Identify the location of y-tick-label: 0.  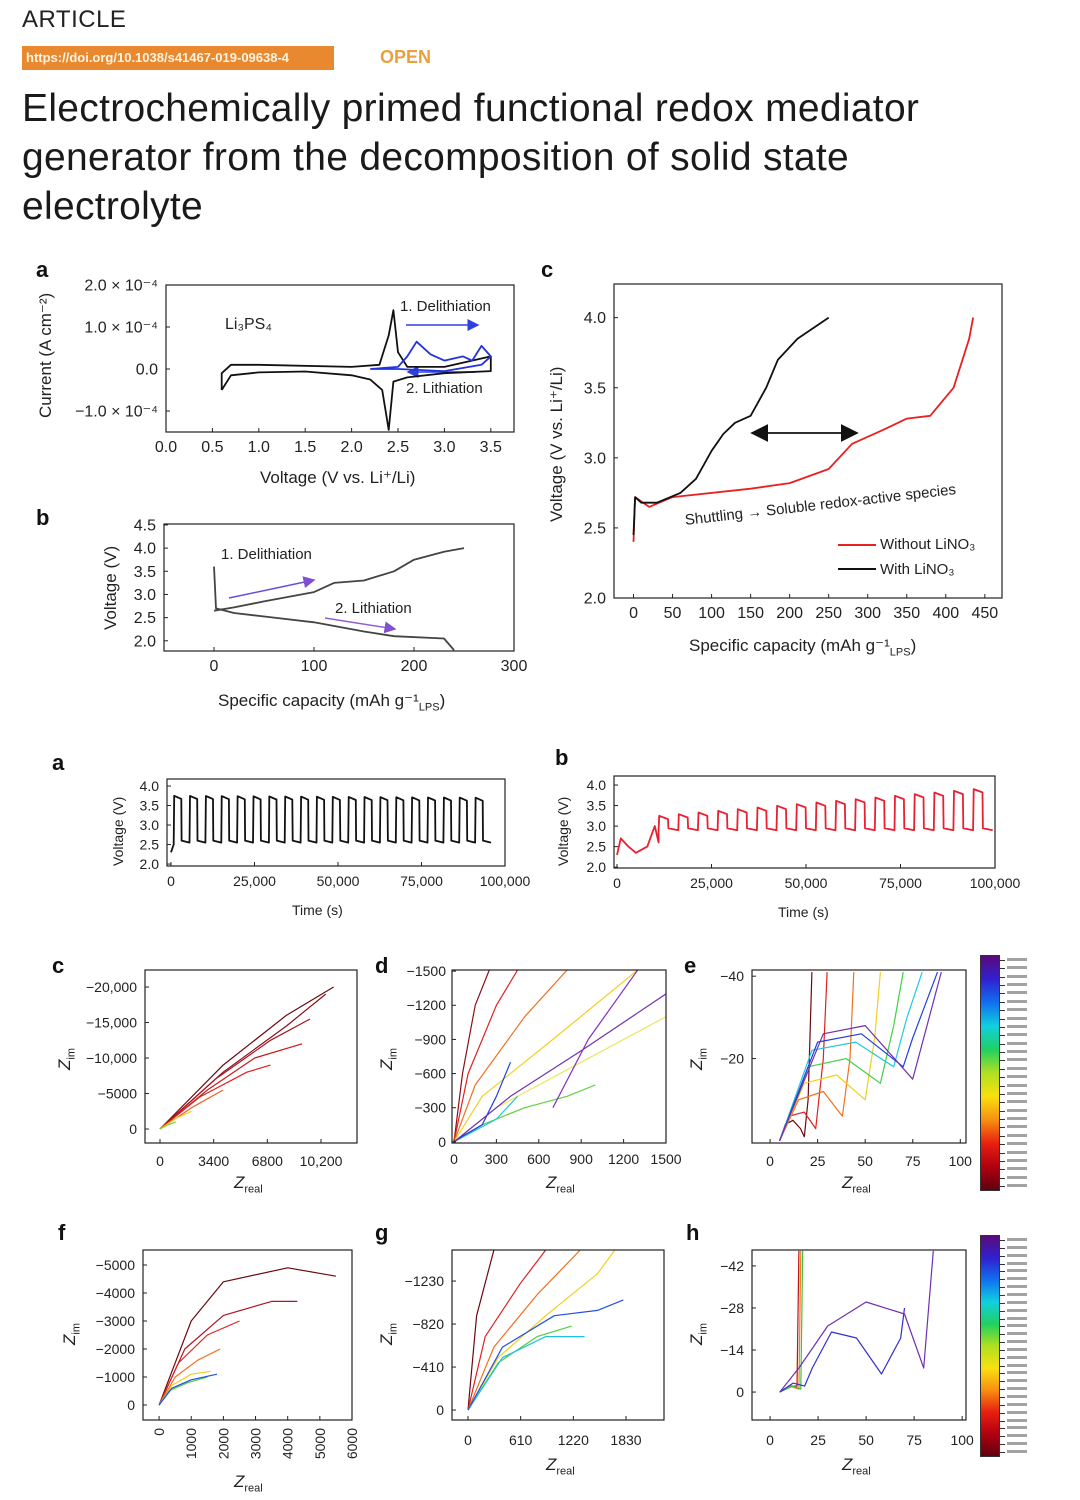
(740, 1392).